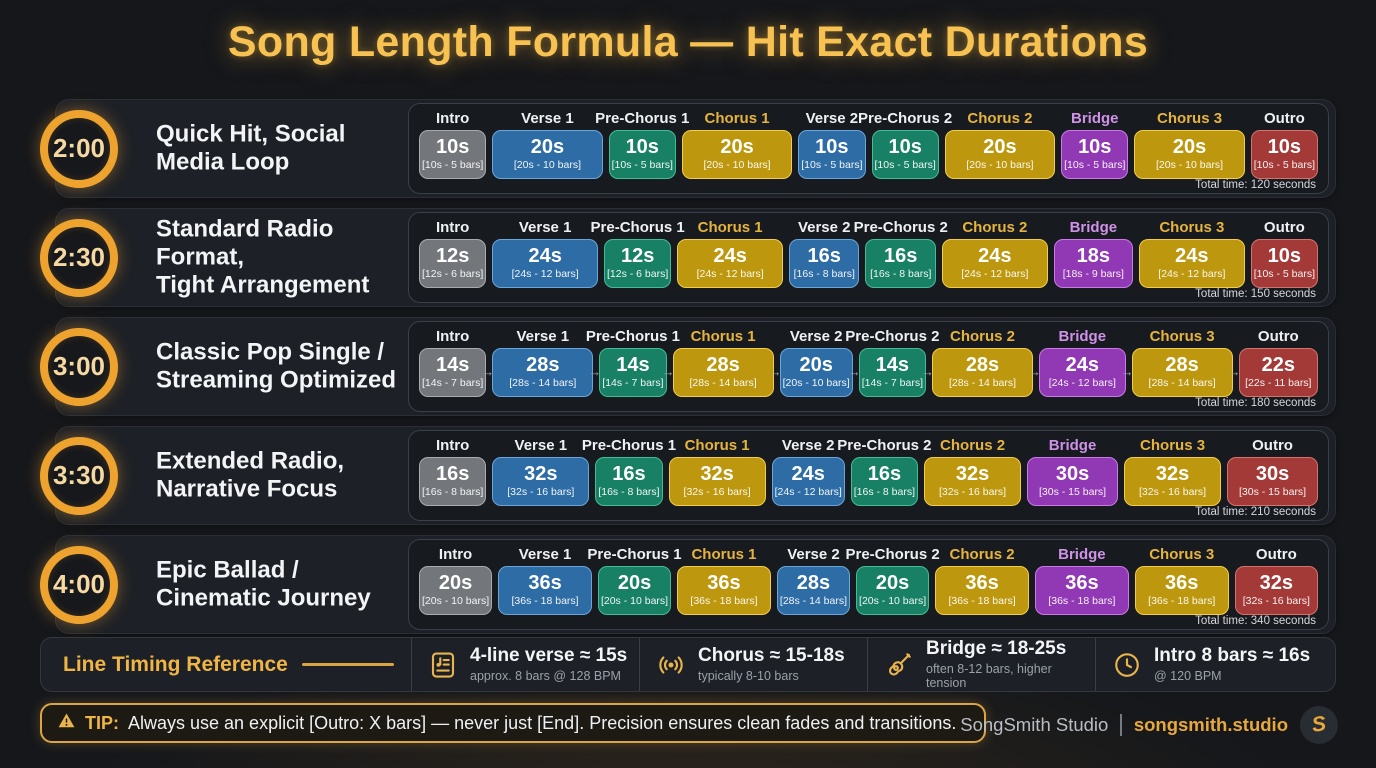 The image size is (1376, 768). What do you see at coordinates (813, 601) in the screenshot?
I see `section-bars: [28s - 14 bars]` at bounding box center [813, 601].